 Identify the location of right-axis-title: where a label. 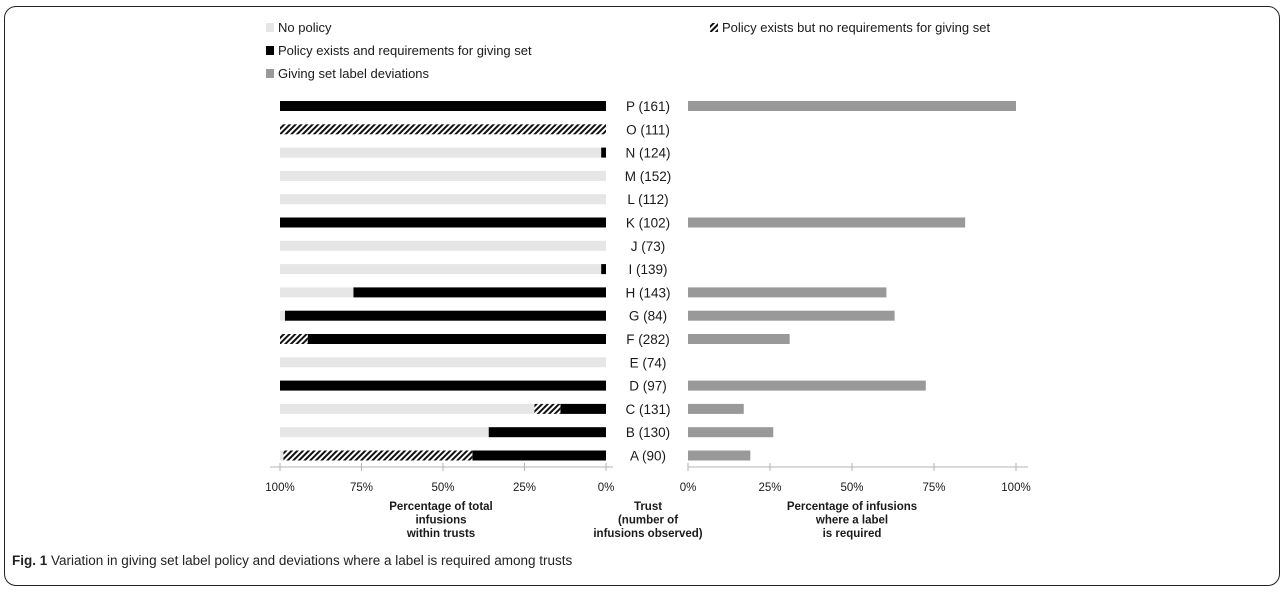
(851, 521).